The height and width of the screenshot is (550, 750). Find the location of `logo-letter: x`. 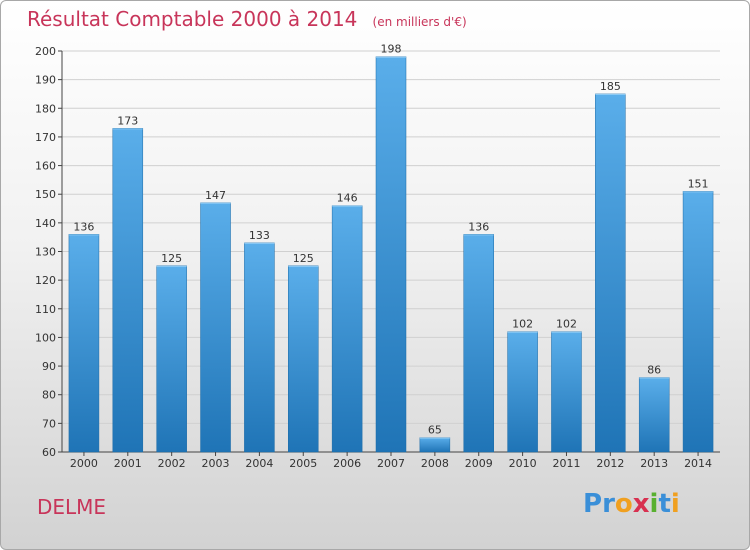

logo-letter: x is located at coordinates (641, 504).